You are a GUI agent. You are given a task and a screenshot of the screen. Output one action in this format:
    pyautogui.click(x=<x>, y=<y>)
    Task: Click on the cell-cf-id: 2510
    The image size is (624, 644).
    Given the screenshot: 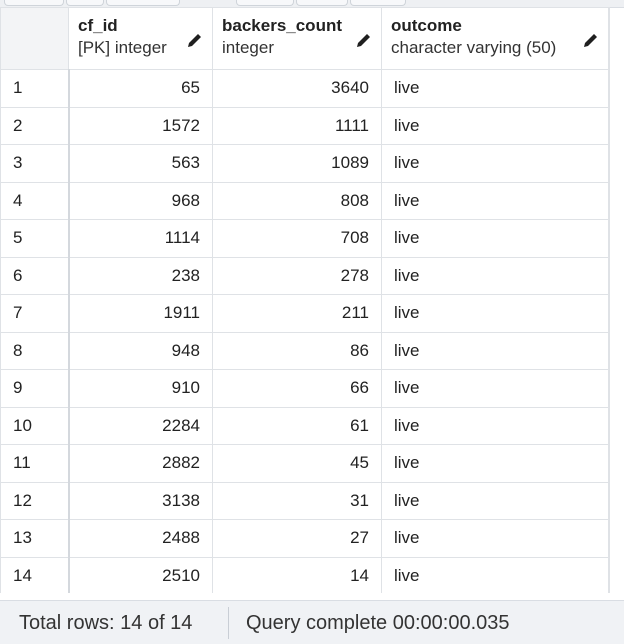 What is the action you would take?
    pyautogui.click(x=140, y=574)
    